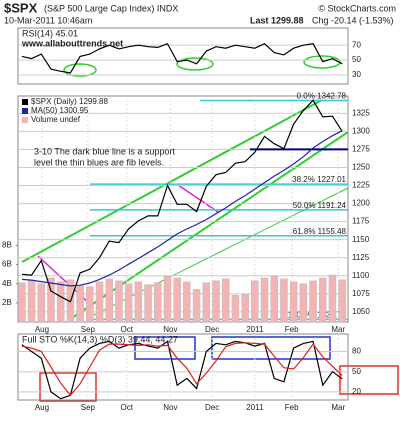 This screenshot has height=427, width=400. Describe the element at coordinates (56, 119) in the screenshot. I see `legend-label: Volume undef` at that location.